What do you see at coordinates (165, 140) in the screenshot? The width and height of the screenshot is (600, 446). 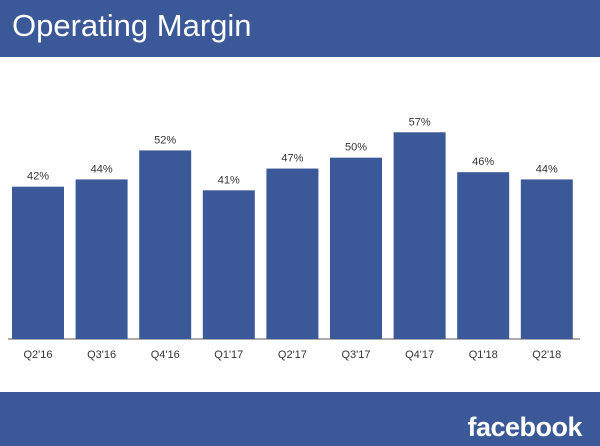 I see `data-label-2: 52%` at bounding box center [165, 140].